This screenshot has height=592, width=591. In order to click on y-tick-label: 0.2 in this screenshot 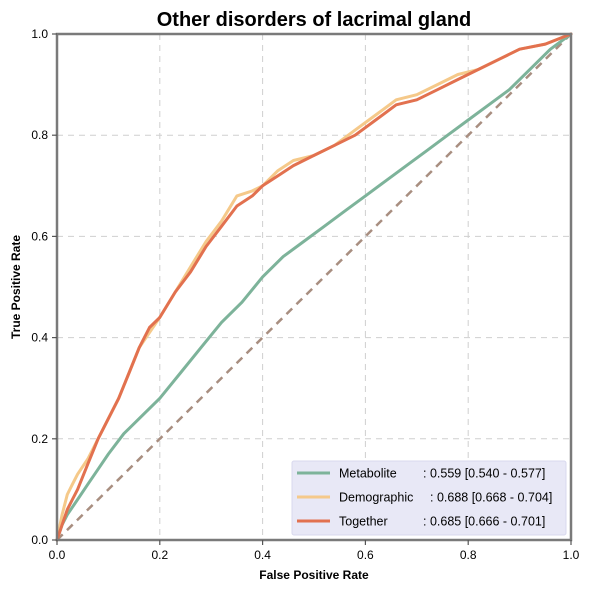, I will do `click(39, 439)`.